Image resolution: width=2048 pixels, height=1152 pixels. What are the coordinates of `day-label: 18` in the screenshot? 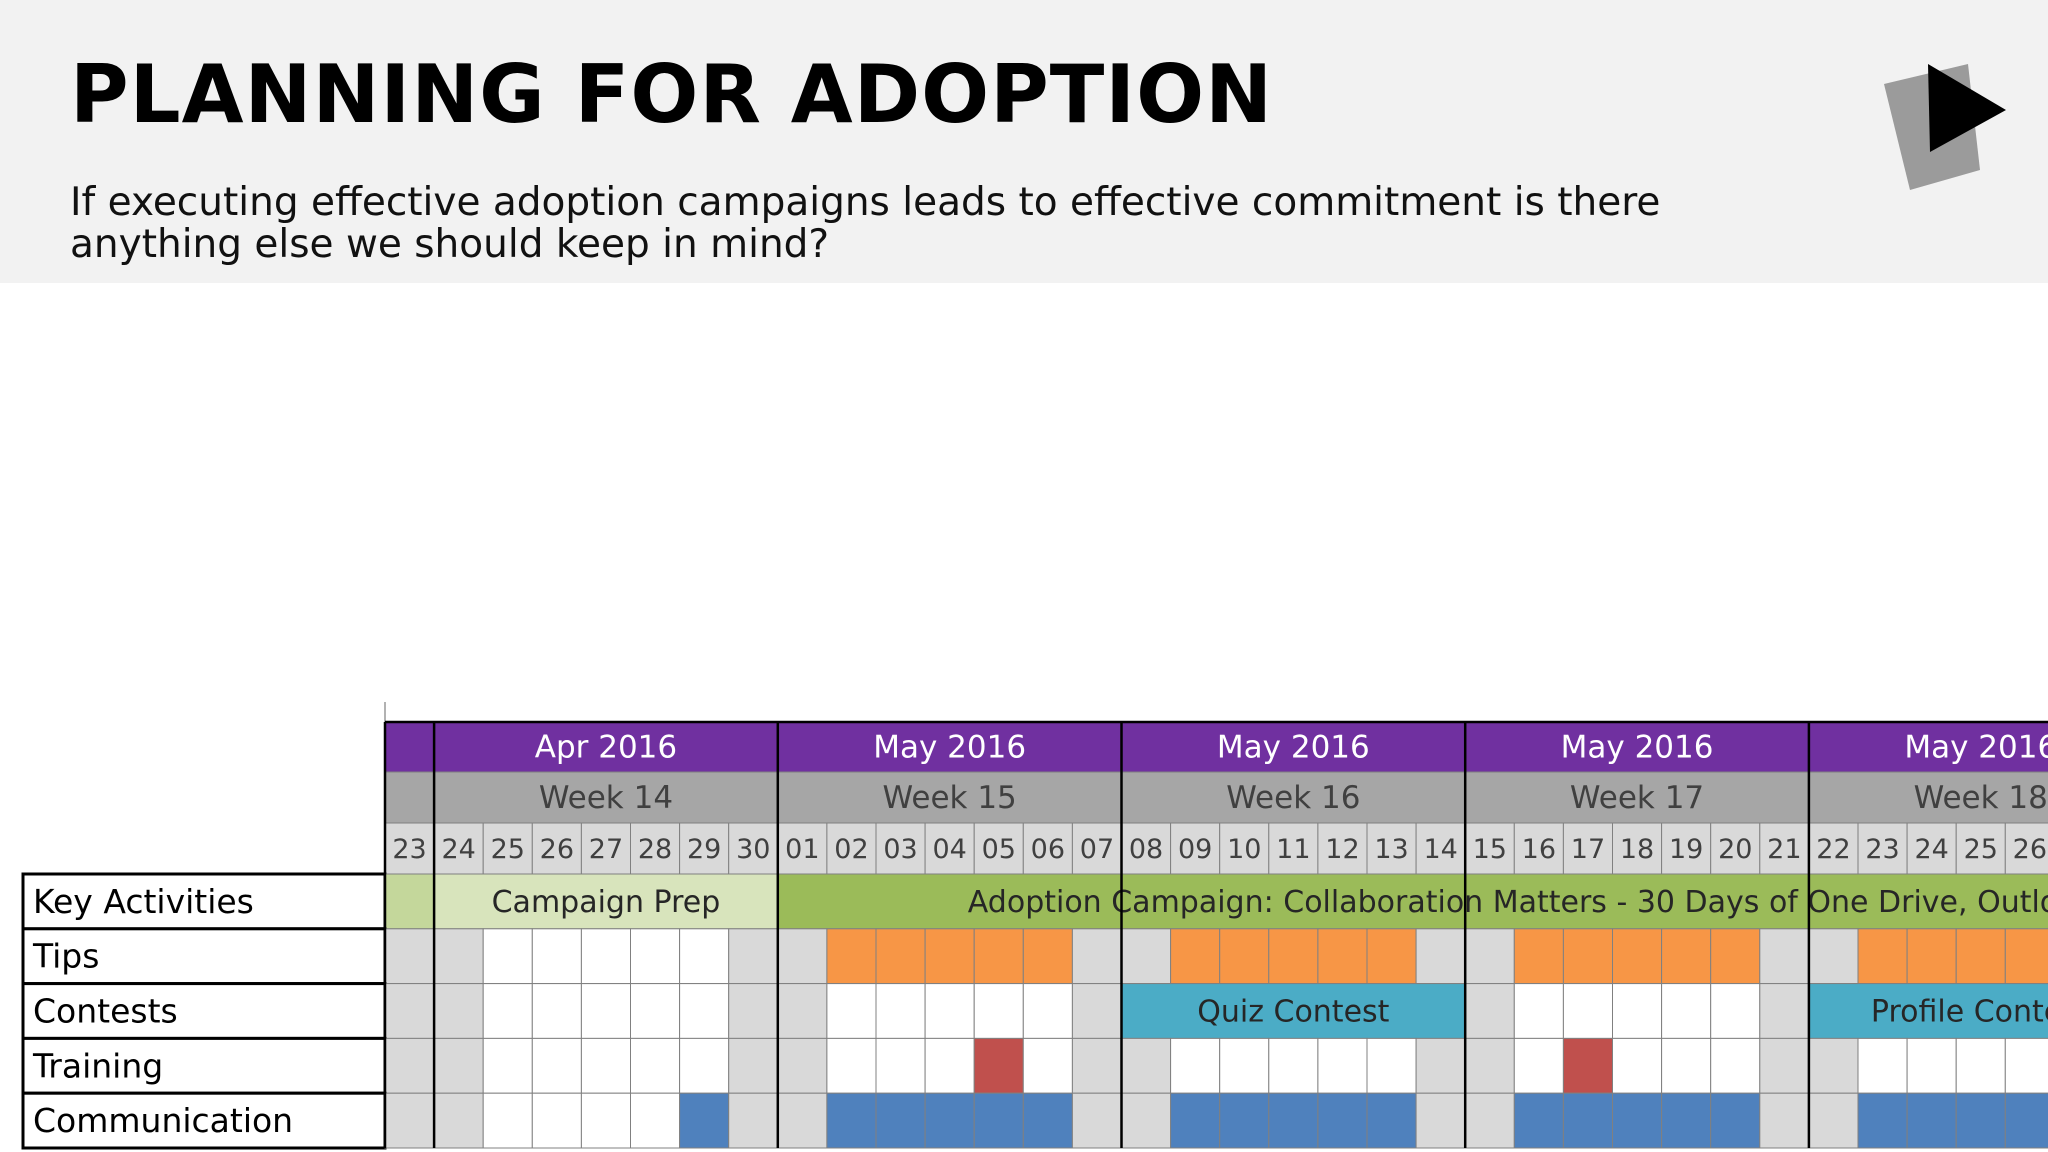 It's located at (1637, 849).